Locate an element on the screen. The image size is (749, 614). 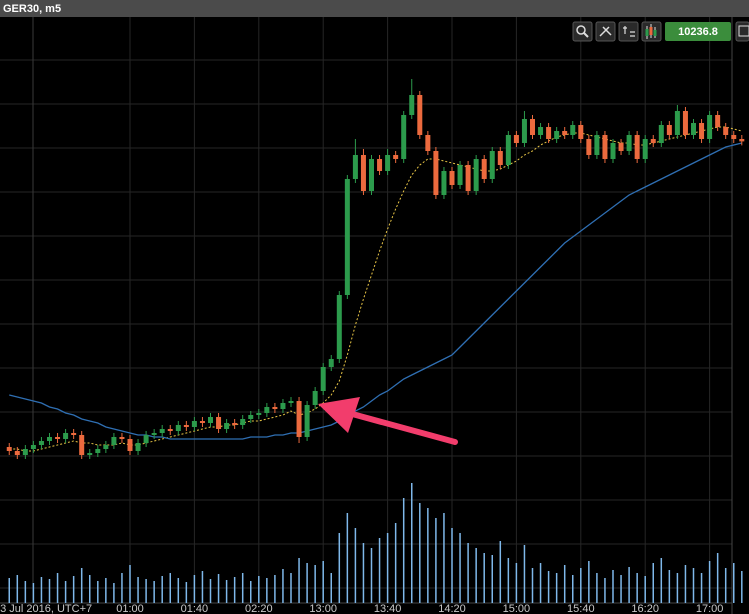
x-tick-label: 17:00 is located at coordinates (710, 608).